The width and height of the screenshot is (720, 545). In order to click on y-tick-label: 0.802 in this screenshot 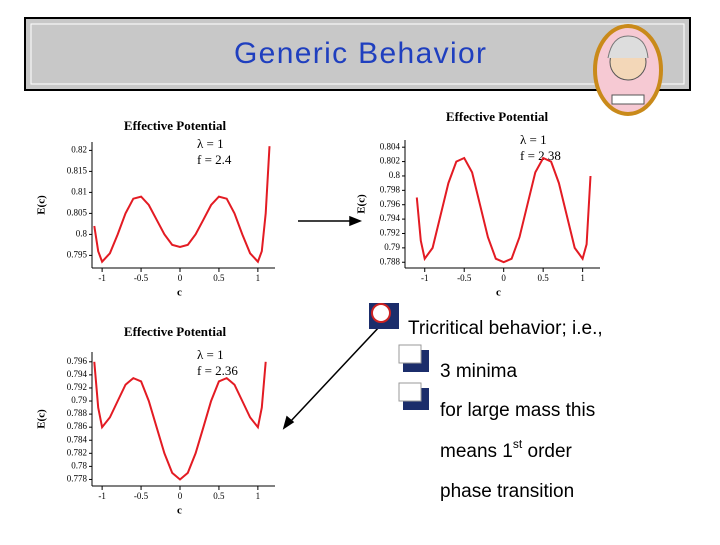, I will do `click(390, 161)`.